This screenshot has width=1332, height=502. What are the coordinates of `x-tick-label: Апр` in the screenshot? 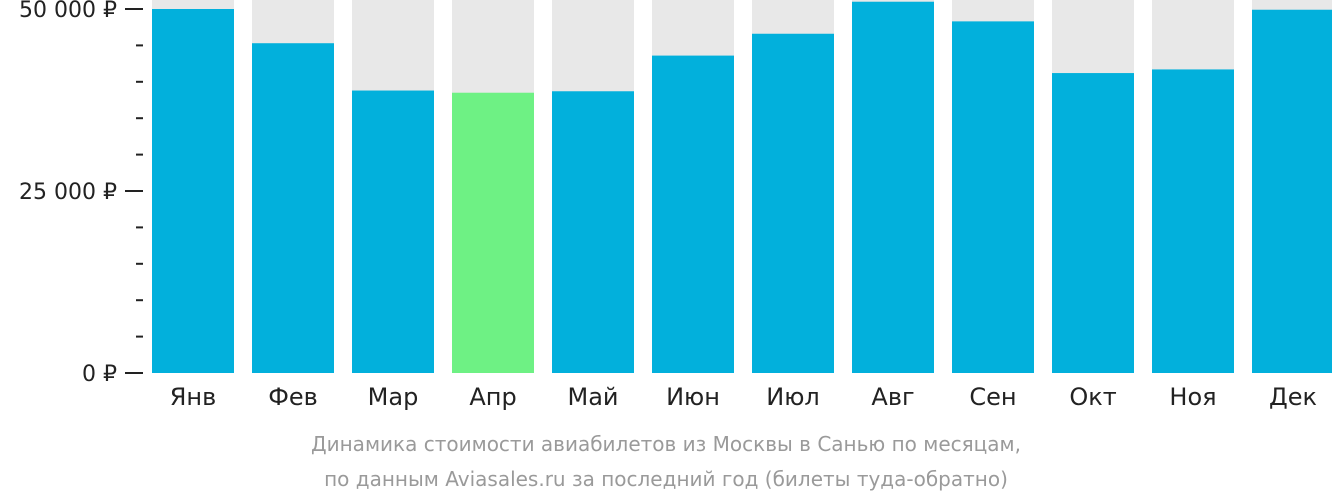 It's located at (492, 397).